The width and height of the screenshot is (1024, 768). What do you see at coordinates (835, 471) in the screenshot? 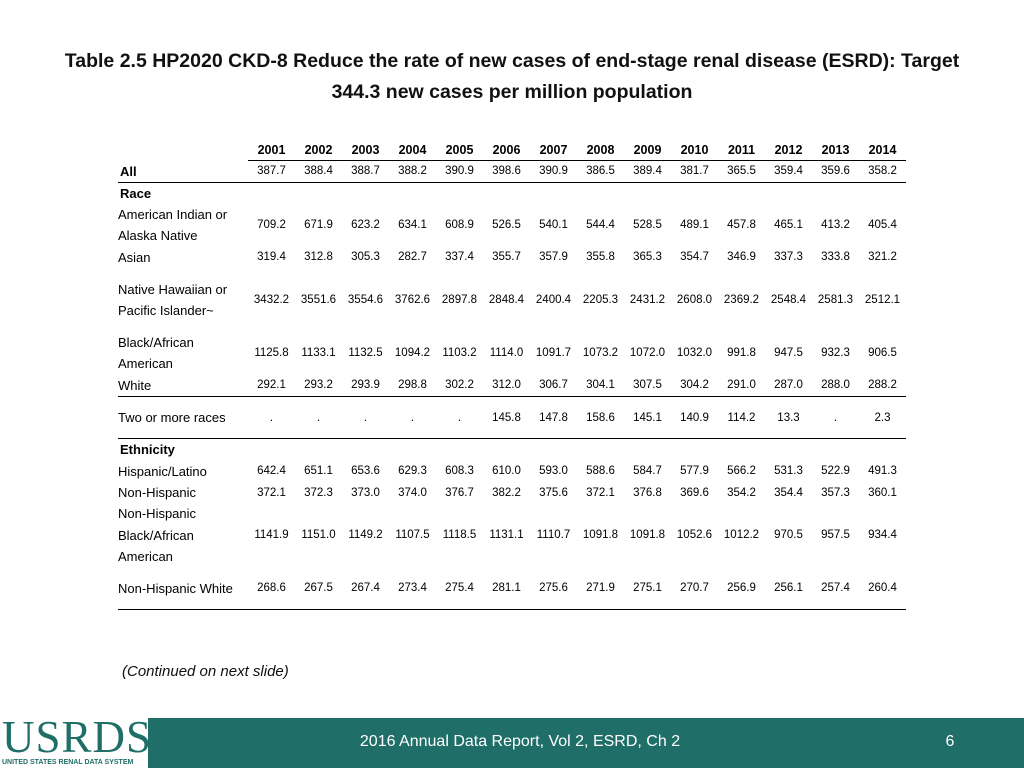
I see `rate-cell: 522.9` at bounding box center [835, 471].